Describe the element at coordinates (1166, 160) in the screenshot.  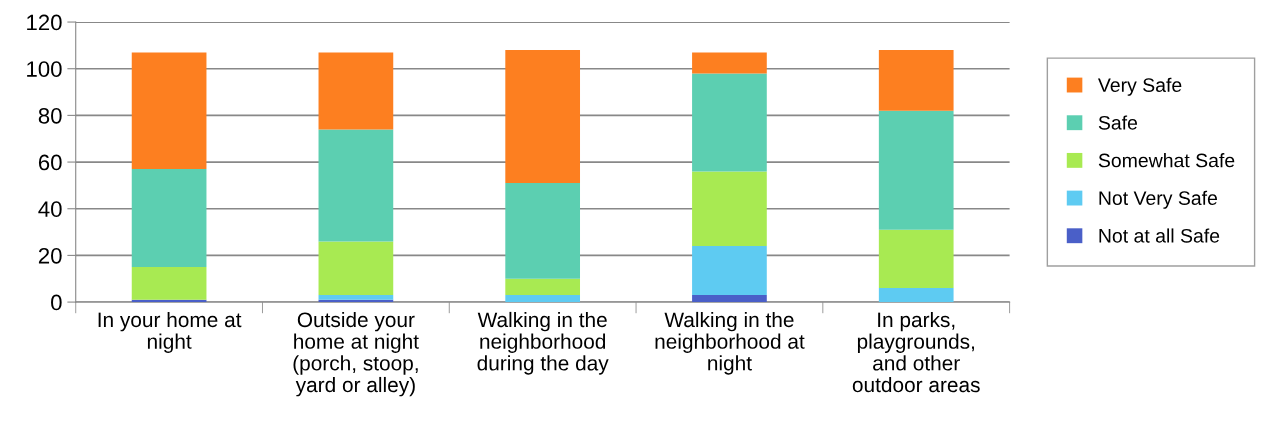
I see `legend-label: Somewhat Safe` at that location.